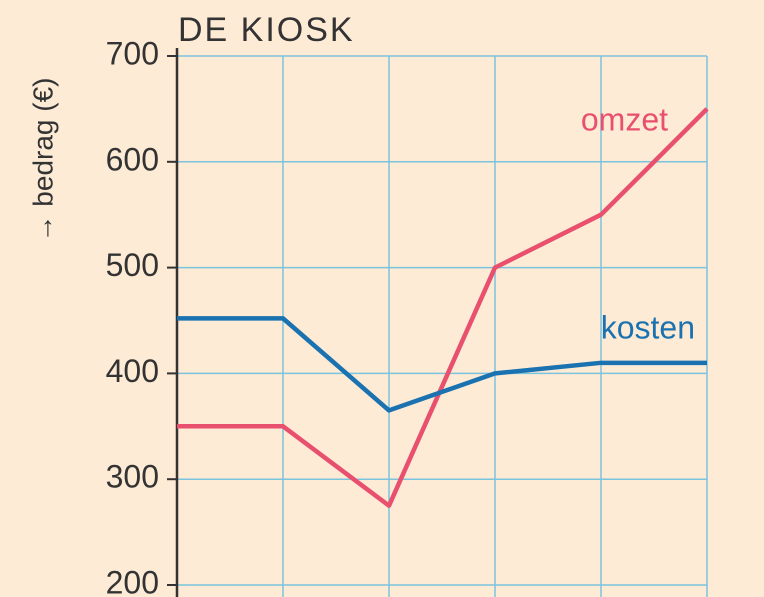 Image resolution: width=764 pixels, height=597 pixels. Describe the element at coordinates (132, 477) in the screenshot. I see `y-tick-label: 300` at that location.